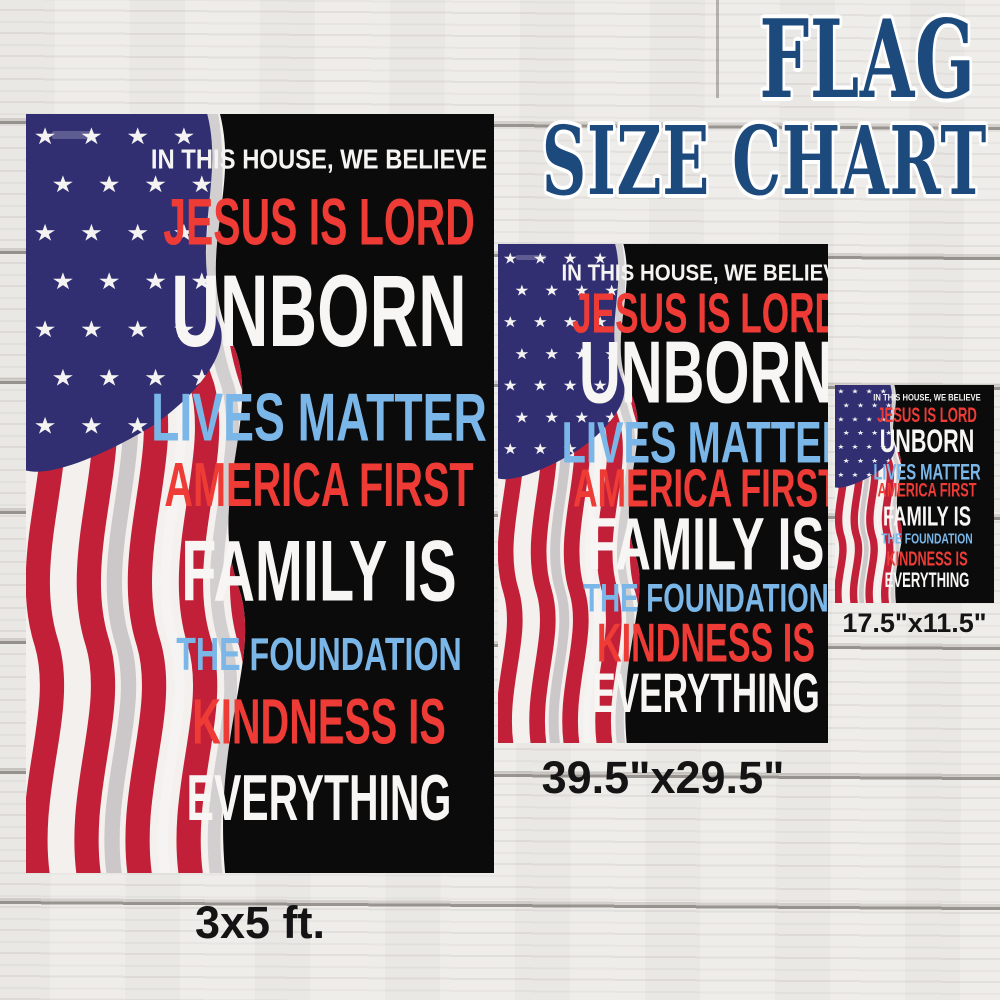 This screenshot has width=1000, height=1000. I want to click on size-label-17.5x11.5: 17.5"x11.5", so click(914, 623).